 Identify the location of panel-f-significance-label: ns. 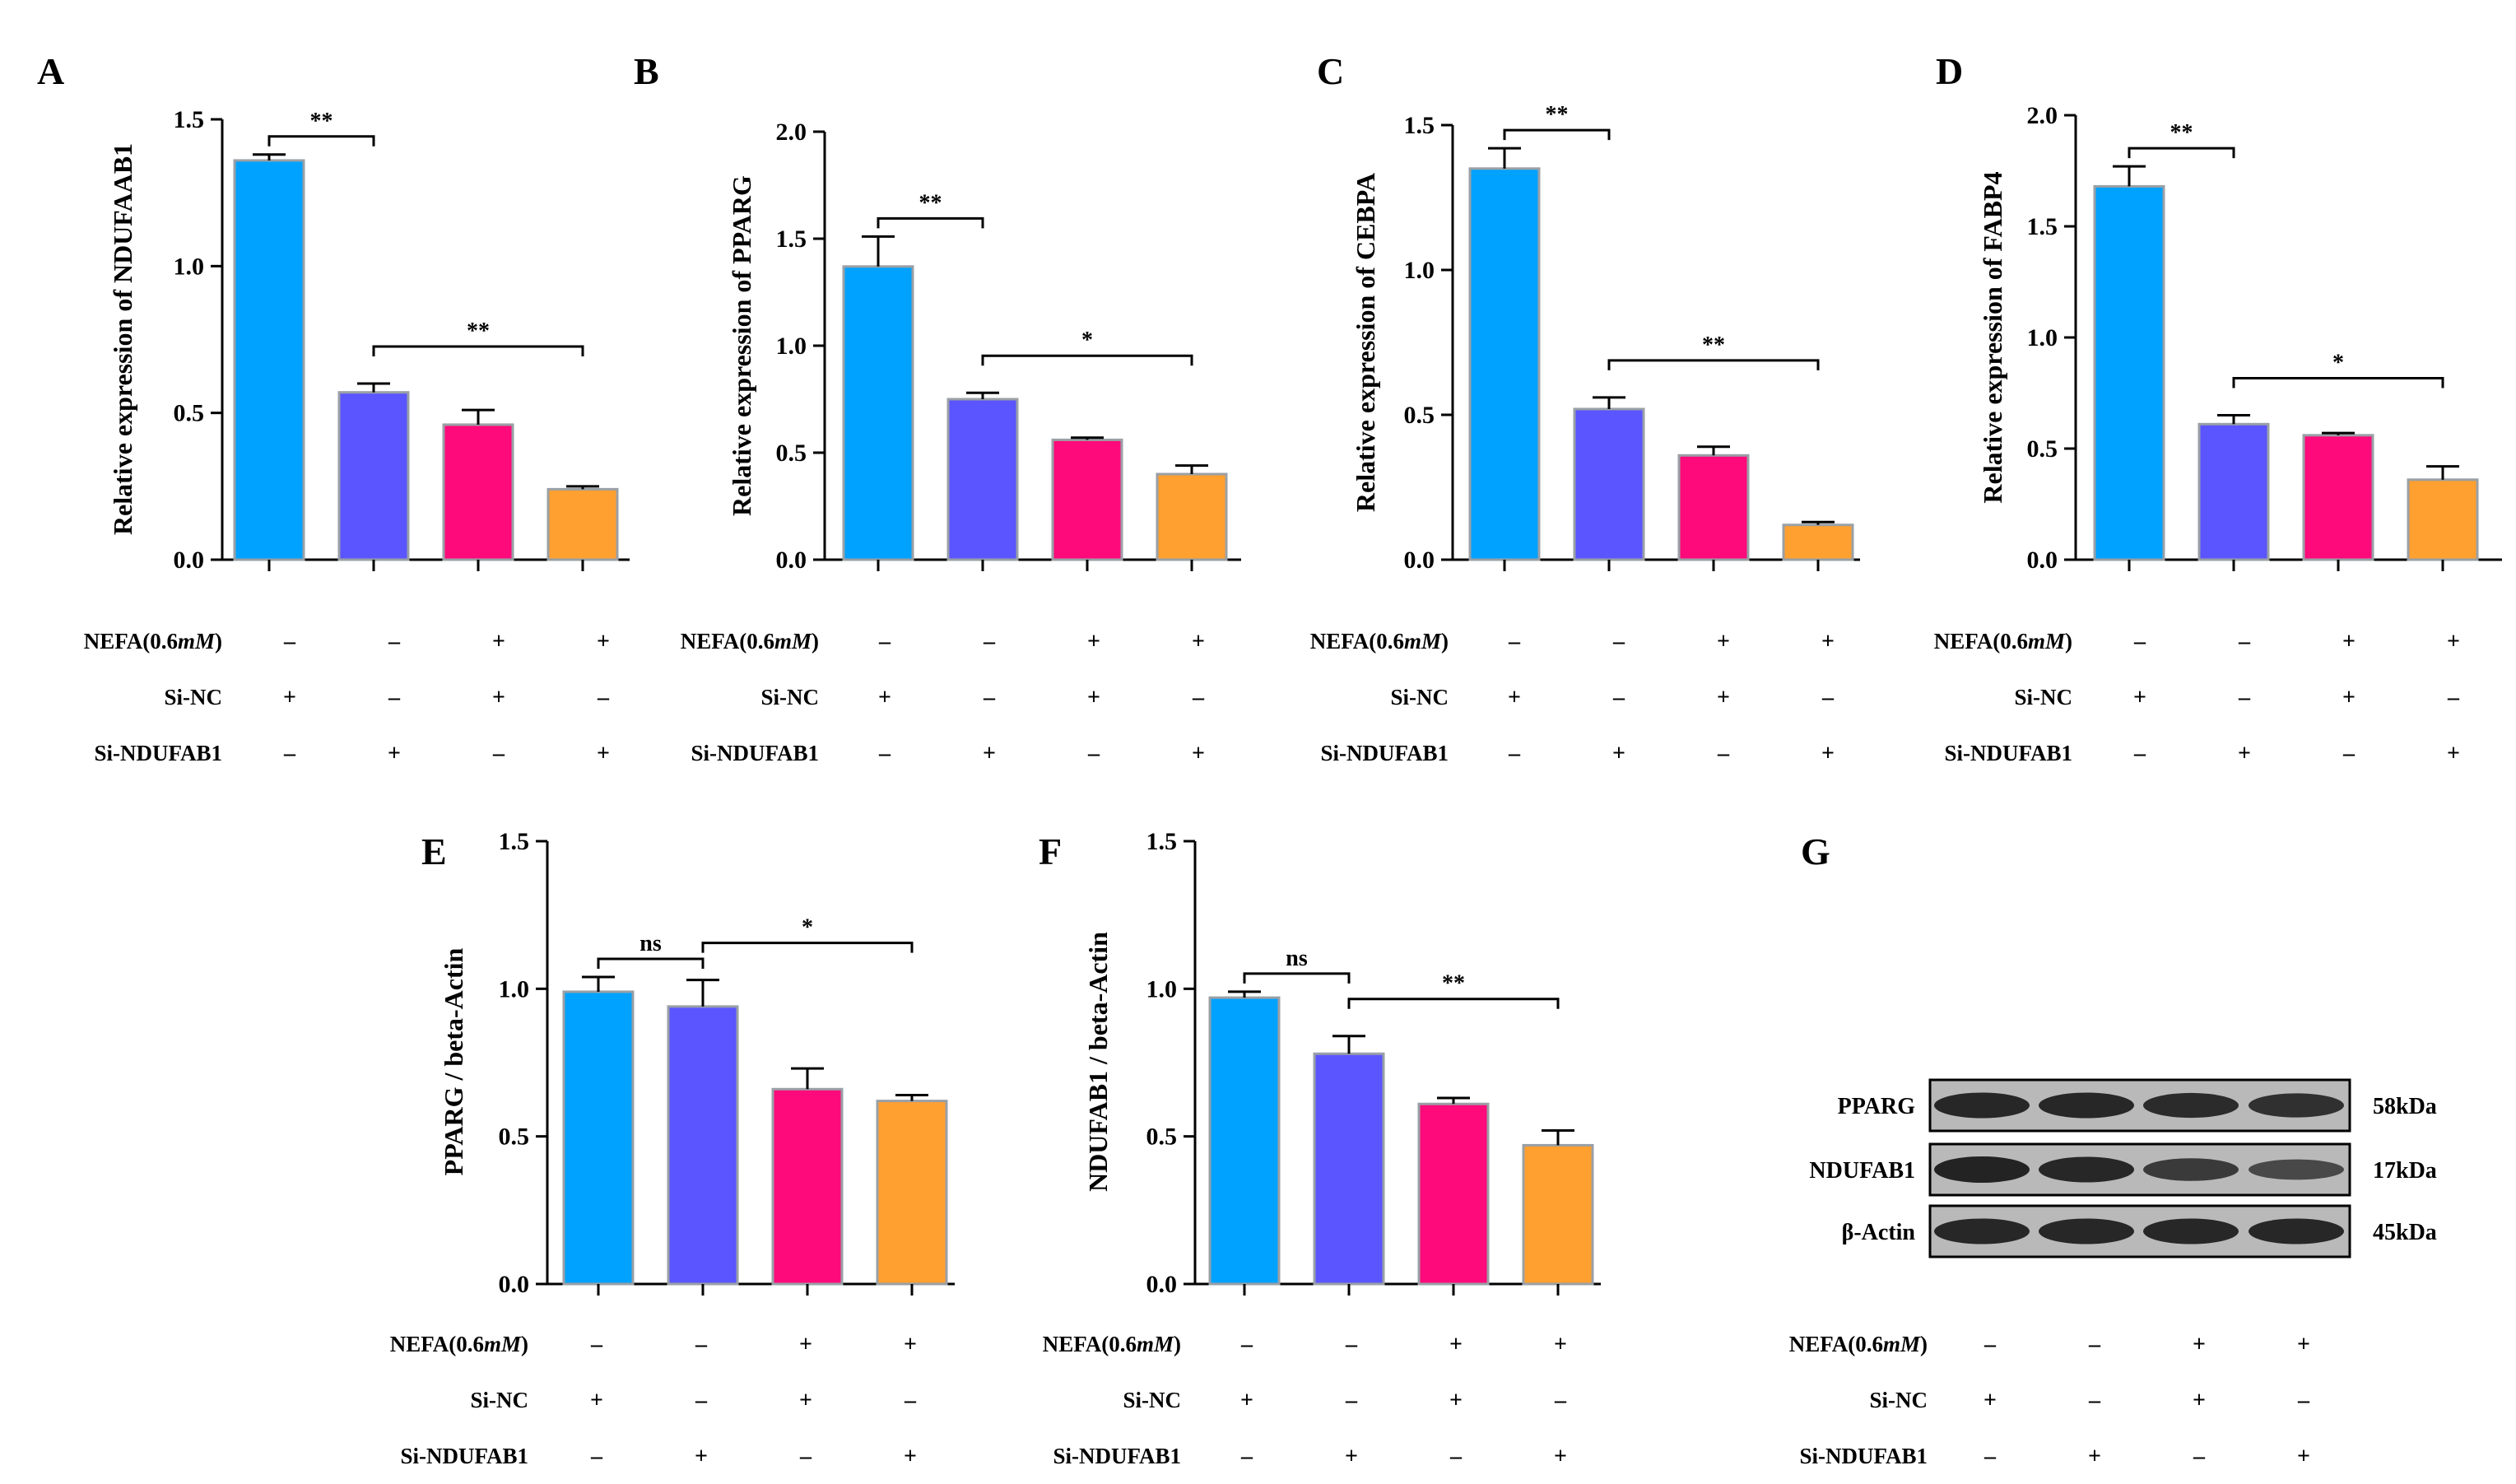
(1297, 958).